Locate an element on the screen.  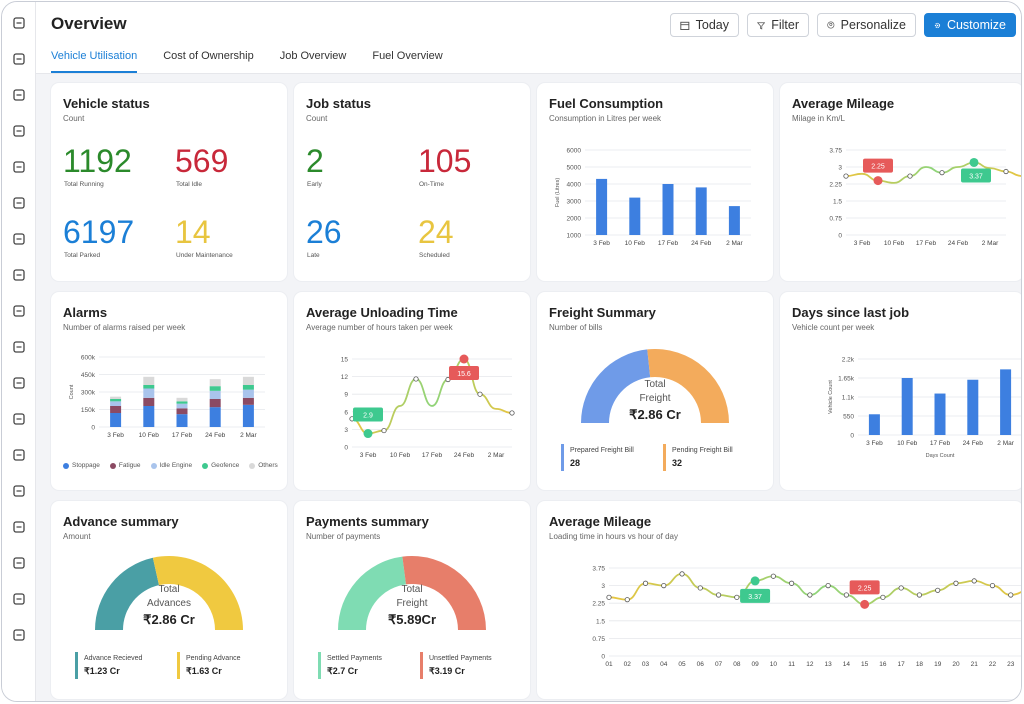
y-tick-label: 0 is located at coordinates (852, 436).